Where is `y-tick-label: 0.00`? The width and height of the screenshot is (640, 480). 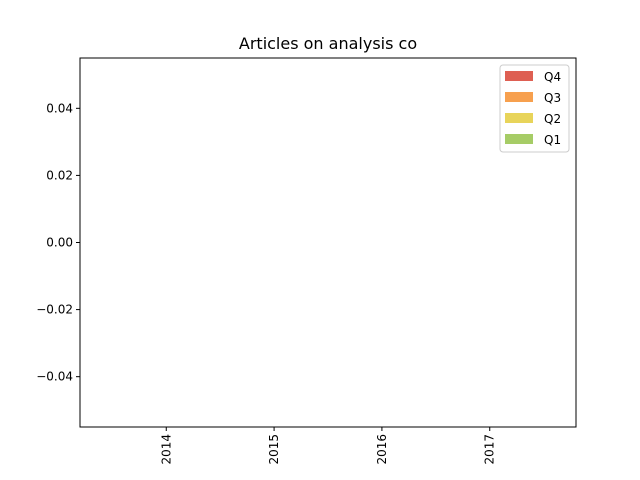 y-tick-label: 0.00 is located at coordinates (59, 243).